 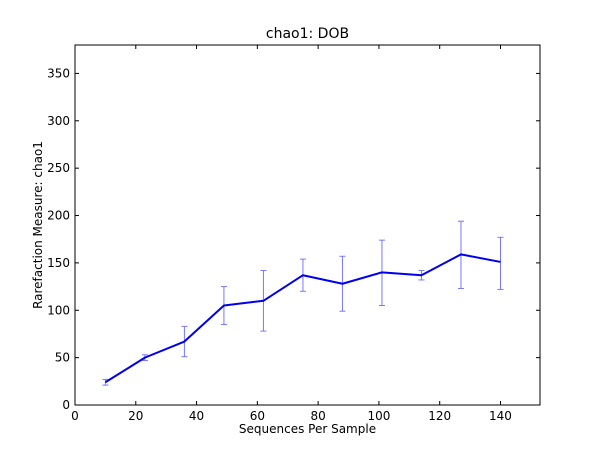 I want to click on x-tick-label: 140, so click(x=500, y=416).